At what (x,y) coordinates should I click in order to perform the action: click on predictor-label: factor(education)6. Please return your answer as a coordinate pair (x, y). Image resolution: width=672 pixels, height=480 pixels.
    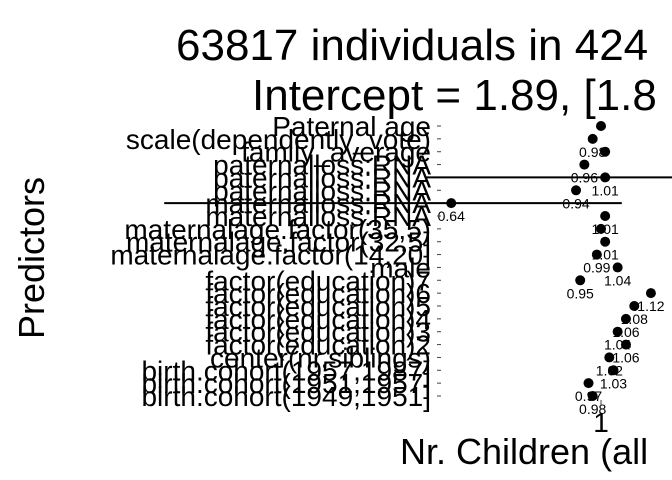
    Looking at the image, I should click on (318, 293).